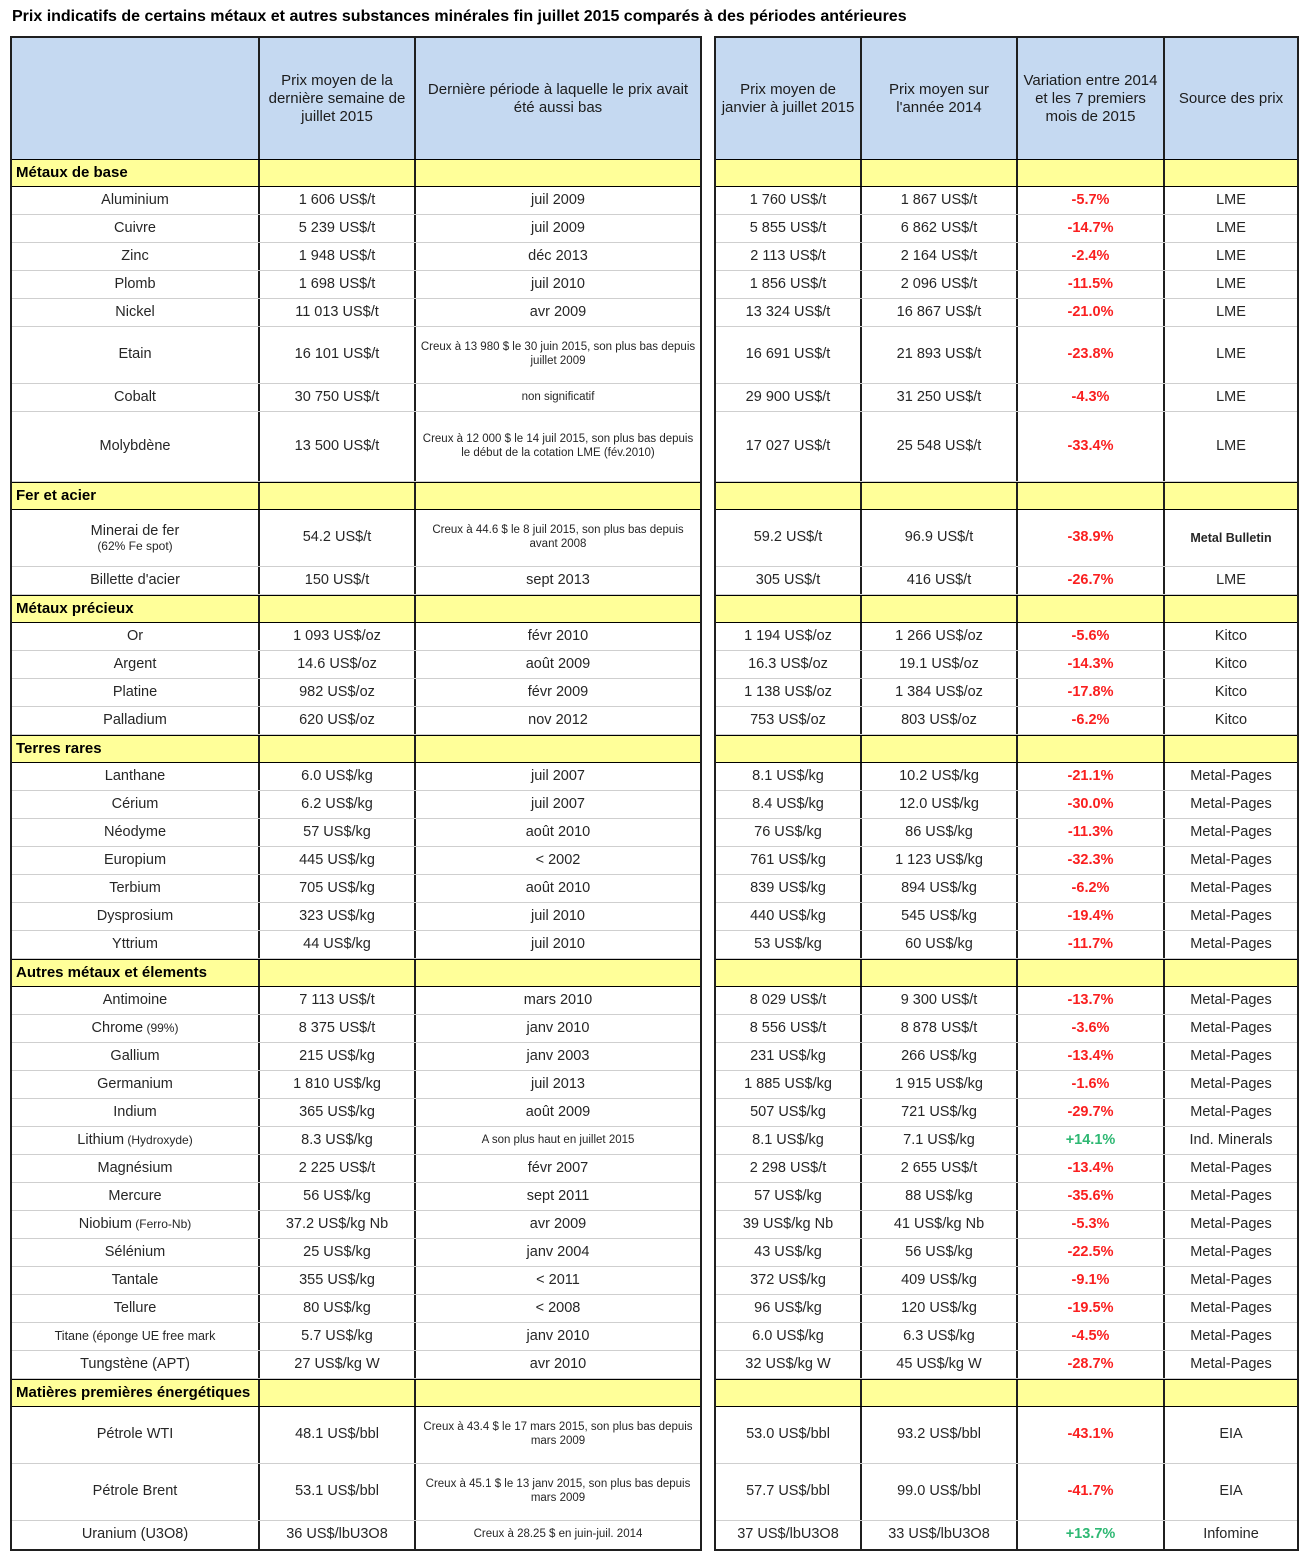  What do you see at coordinates (789, 1224) in the screenshot?
I see `price-ytd-cell: 39 US$/kg Nb` at bounding box center [789, 1224].